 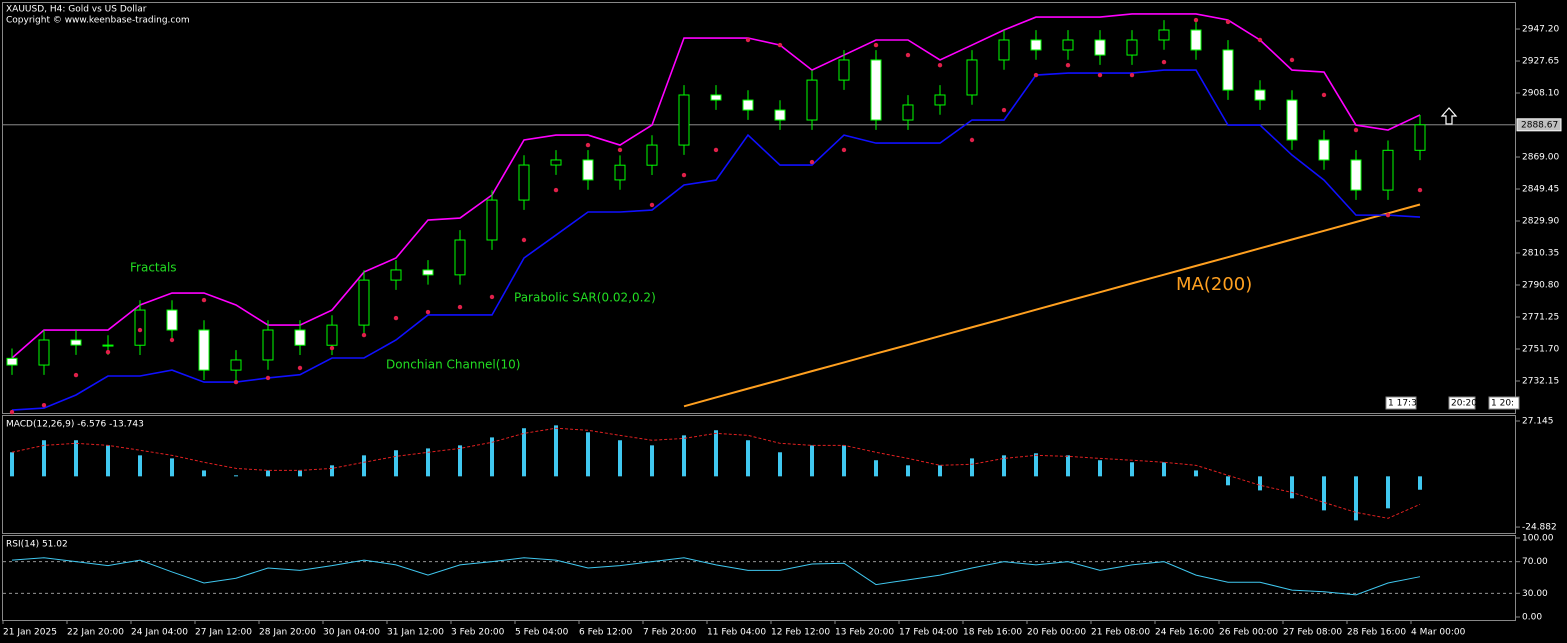 What do you see at coordinates (95, 633) in the screenshot?
I see `x-tick-label: 22 Jan 20:00` at bounding box center [95, 633].